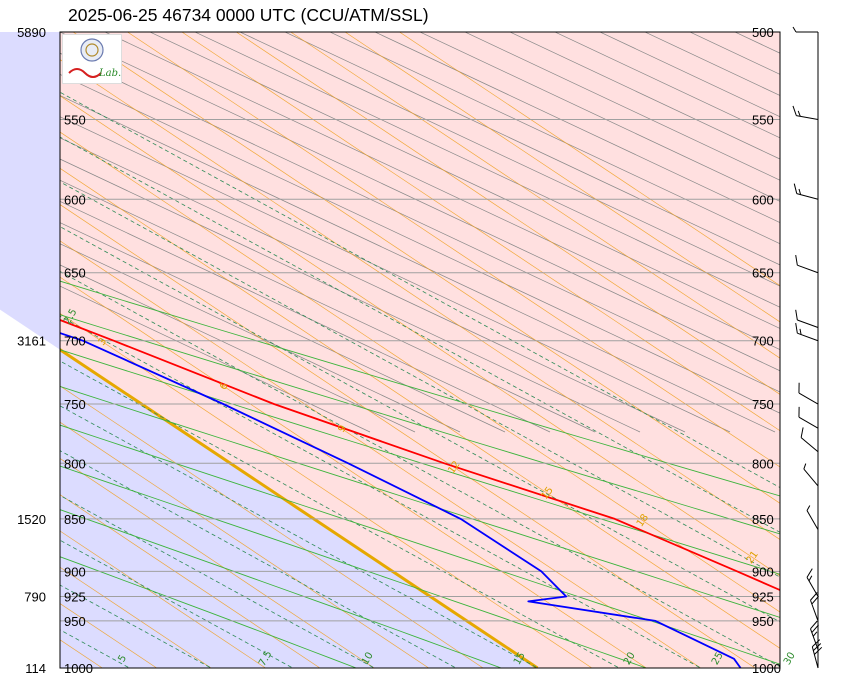  I want to click on height-label: 790, so click(35, 596).